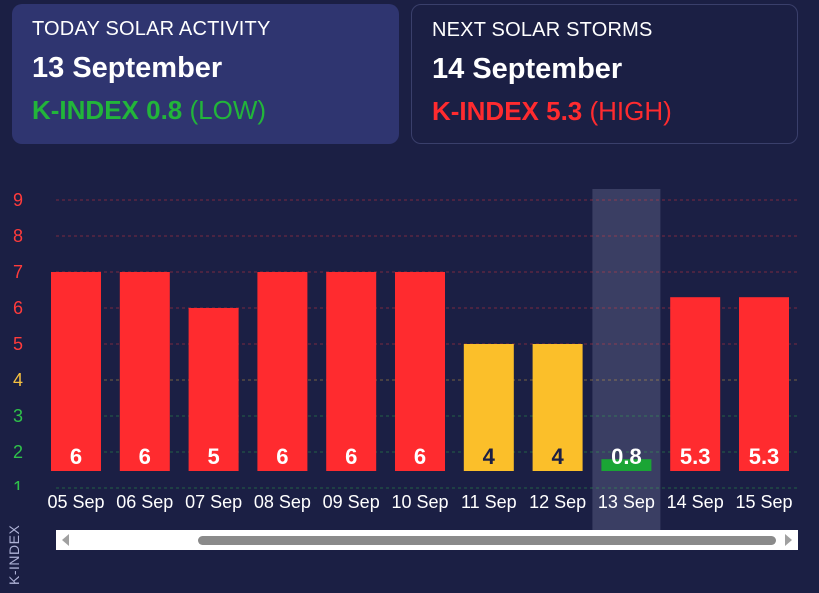  What do you see at coordinates (626, 456) in the screenshot?
I see `bar-value-label: 0.8` at bounding box center [626, 456].